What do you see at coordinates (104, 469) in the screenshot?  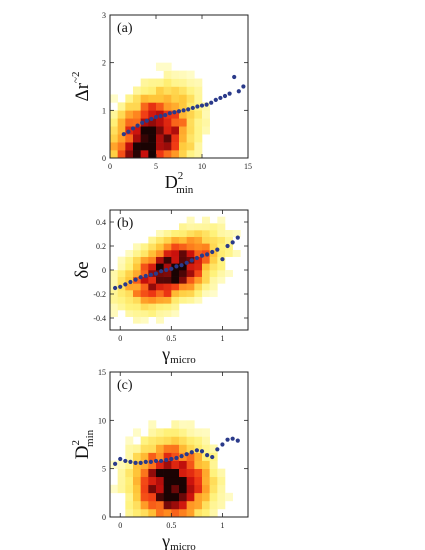 I see `y-tick-label: 5` at bounding box center [104, 469].